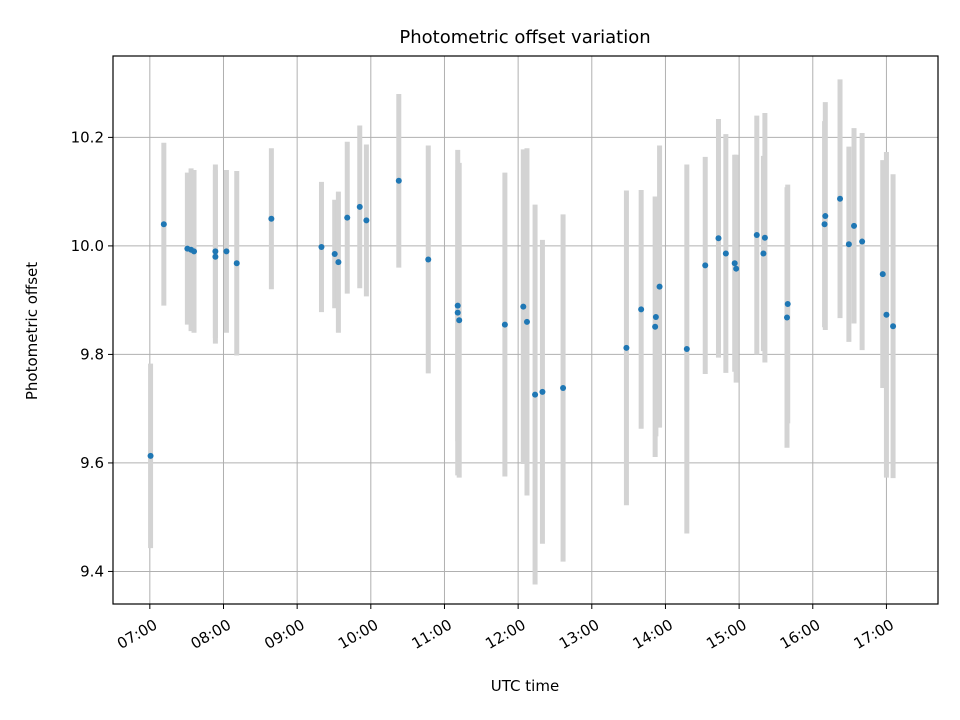 This screenshot has width=960, height=720. I want to click on y-tick-label: 10.2, so click(87, 137).